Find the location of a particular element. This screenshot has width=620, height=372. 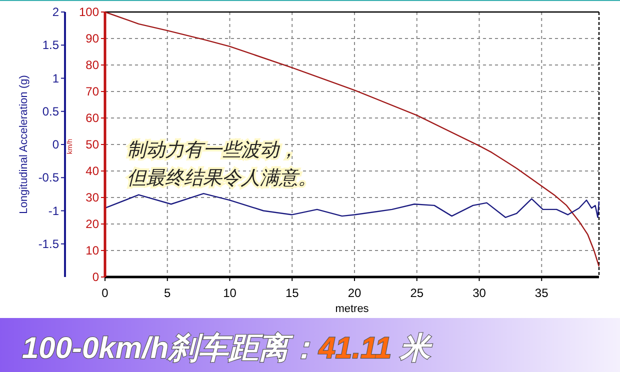

y2-tick-label: 0.5 is located at coordinates (51, 111).